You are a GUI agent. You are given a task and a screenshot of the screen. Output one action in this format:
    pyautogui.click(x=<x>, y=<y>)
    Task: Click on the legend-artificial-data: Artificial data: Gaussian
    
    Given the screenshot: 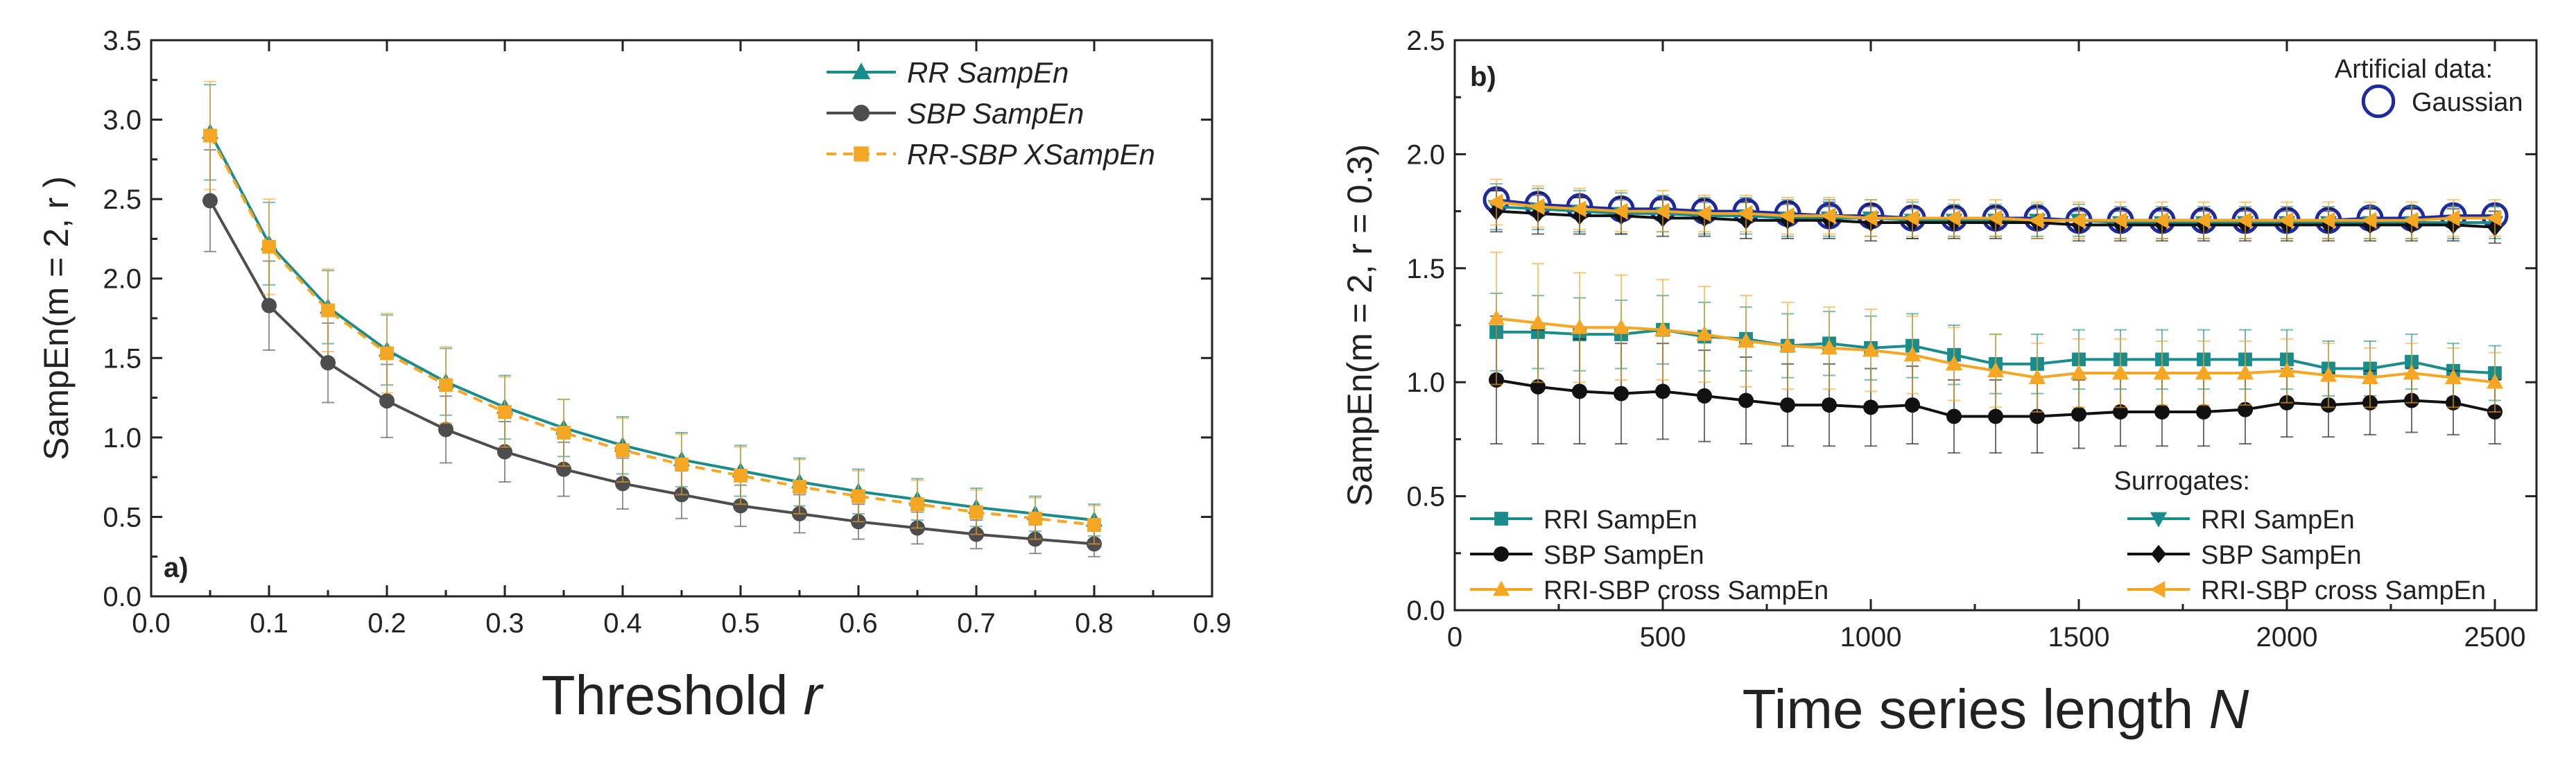 What is the action you would take?
    pyautogui.click(x=2429, y=87)
    